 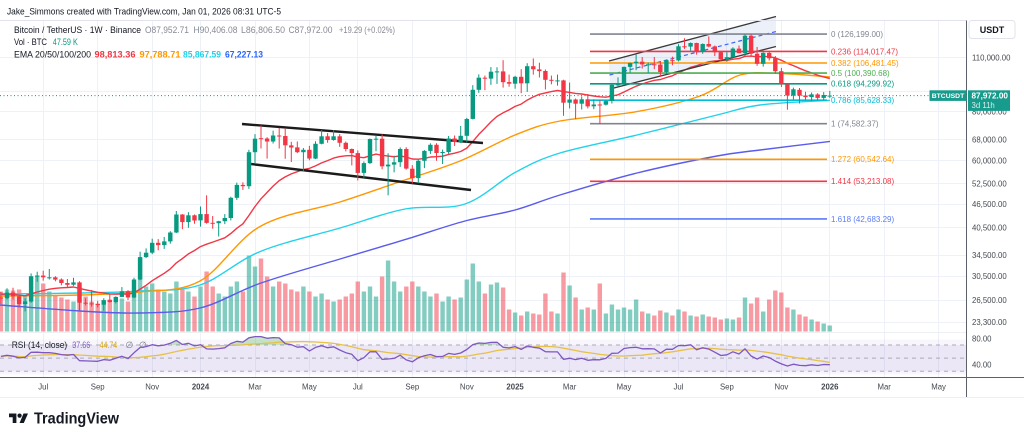 I want to click on svg-text: TradingView, so click(x=77, y=419).